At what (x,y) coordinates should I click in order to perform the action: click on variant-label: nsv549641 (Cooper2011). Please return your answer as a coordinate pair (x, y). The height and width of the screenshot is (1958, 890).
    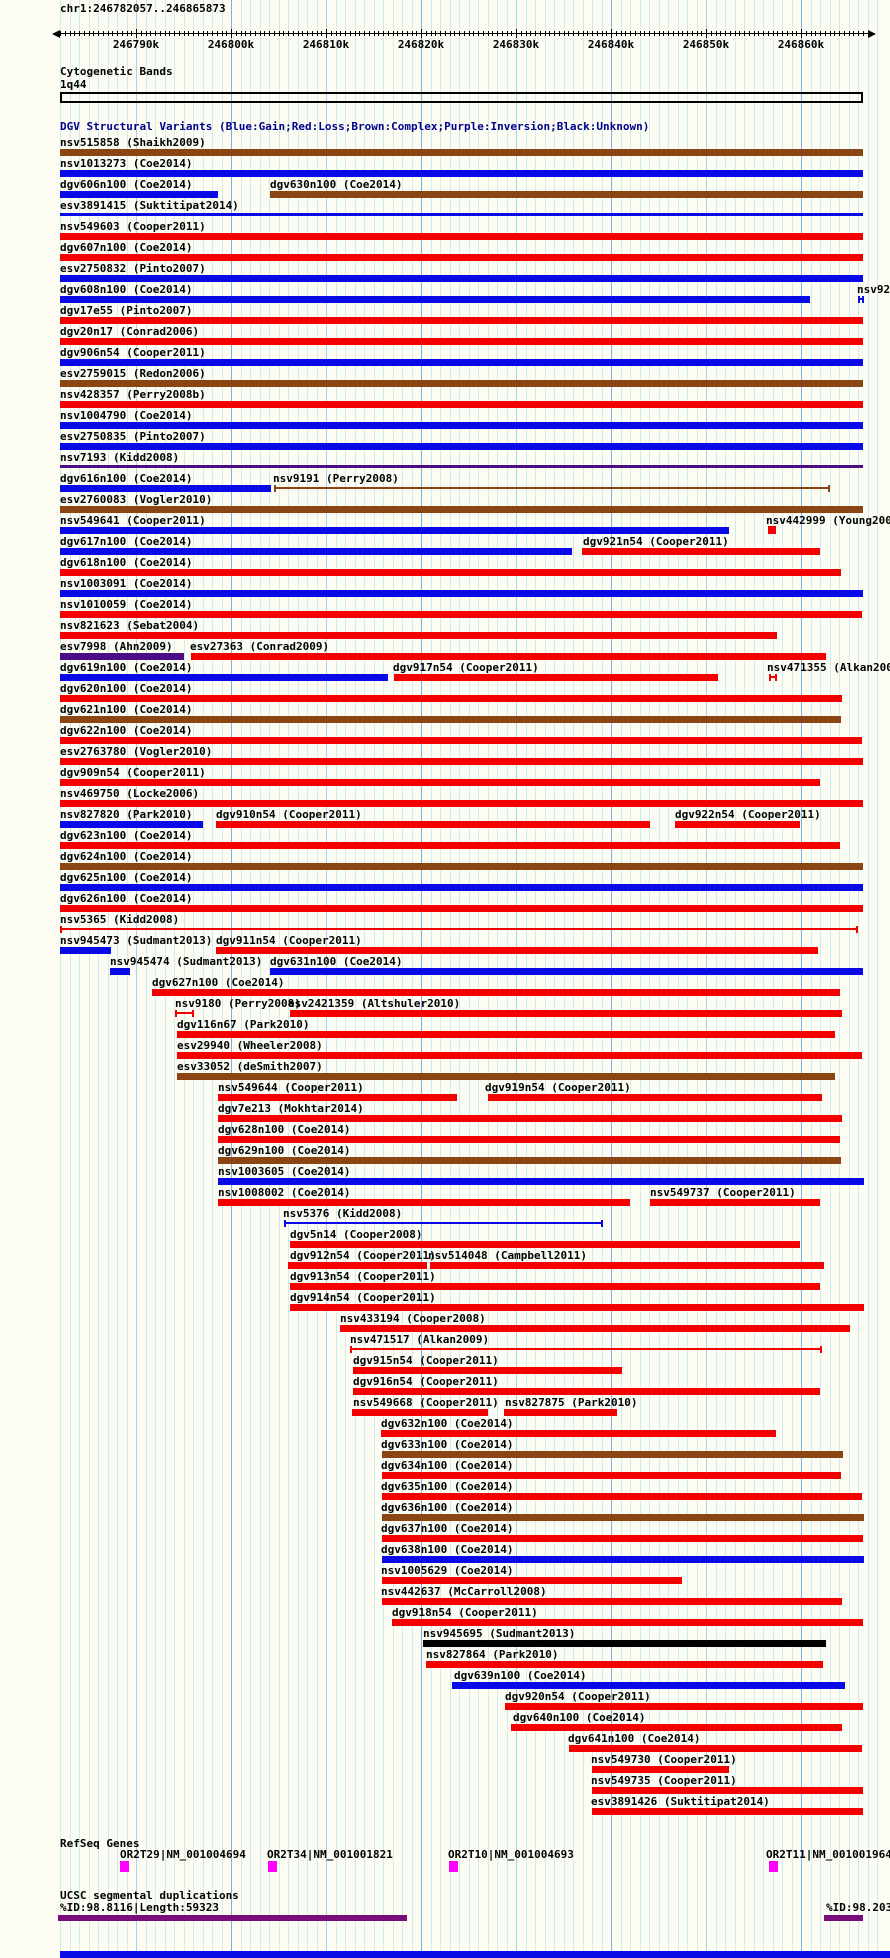
    Looking at the image, I should click on (133, 520).